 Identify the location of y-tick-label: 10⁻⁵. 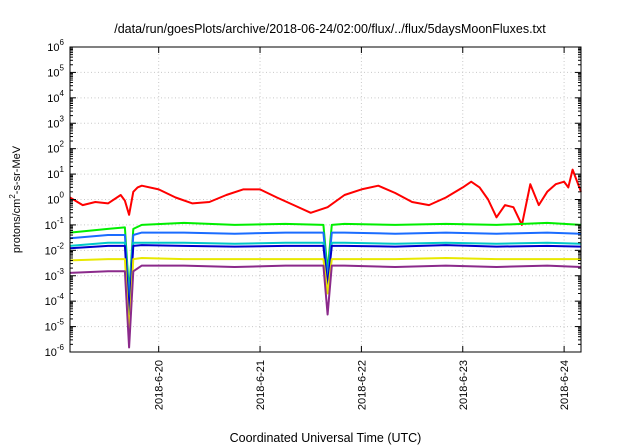
(55, 326).